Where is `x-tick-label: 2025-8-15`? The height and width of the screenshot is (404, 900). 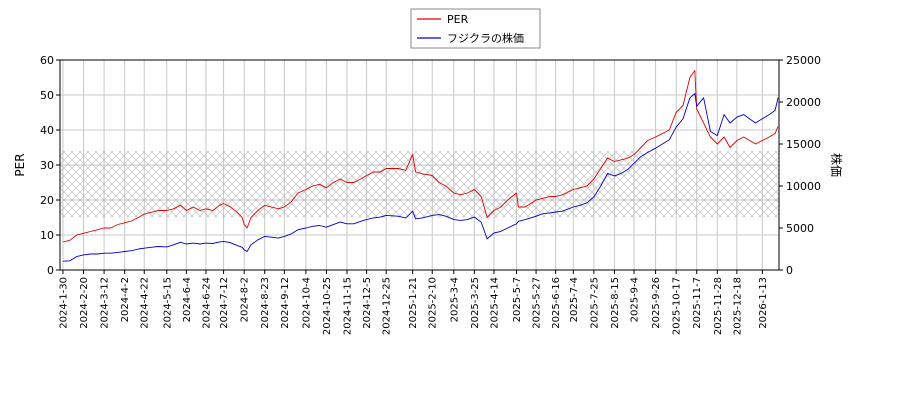
x-tick-label: 2025-8-15 is located at coordinates (615, 303).